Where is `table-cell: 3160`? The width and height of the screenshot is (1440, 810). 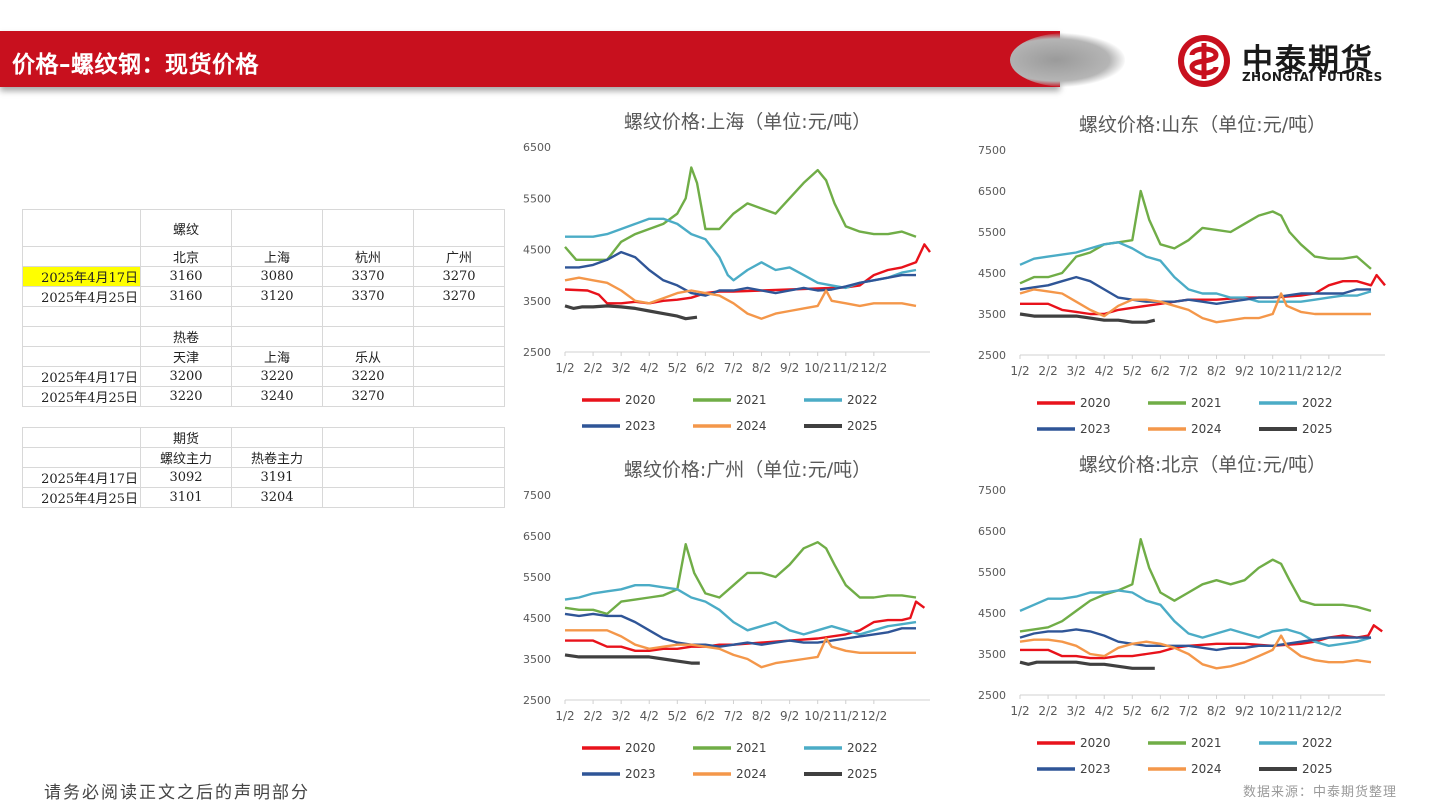
table-cell: 3160 is located at coordinates (186, 296).